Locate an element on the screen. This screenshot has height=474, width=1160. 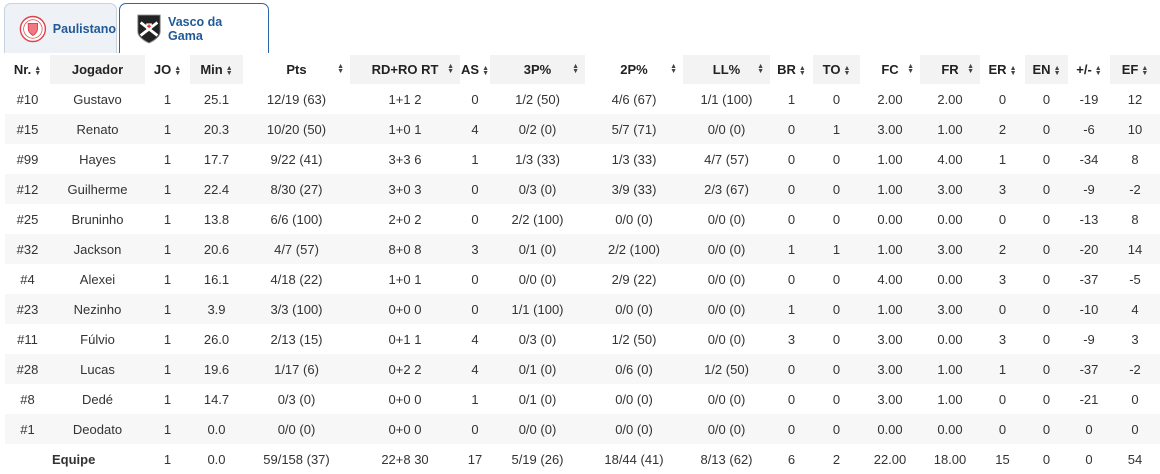
column-header: TO ▲ ▼ is located at coordinates (836, 69).